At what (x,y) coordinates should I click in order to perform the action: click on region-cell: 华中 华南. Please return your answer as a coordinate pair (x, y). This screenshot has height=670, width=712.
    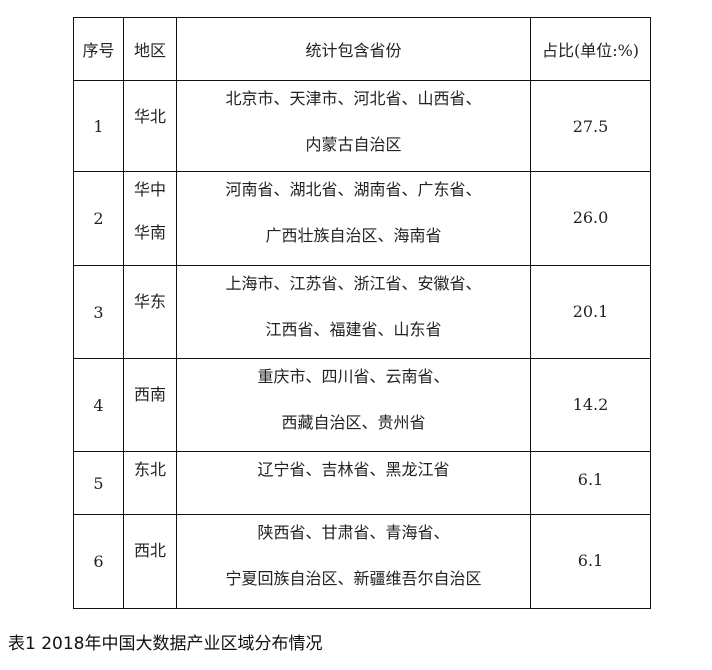
    Looking at the image, I should click on (150, 218).